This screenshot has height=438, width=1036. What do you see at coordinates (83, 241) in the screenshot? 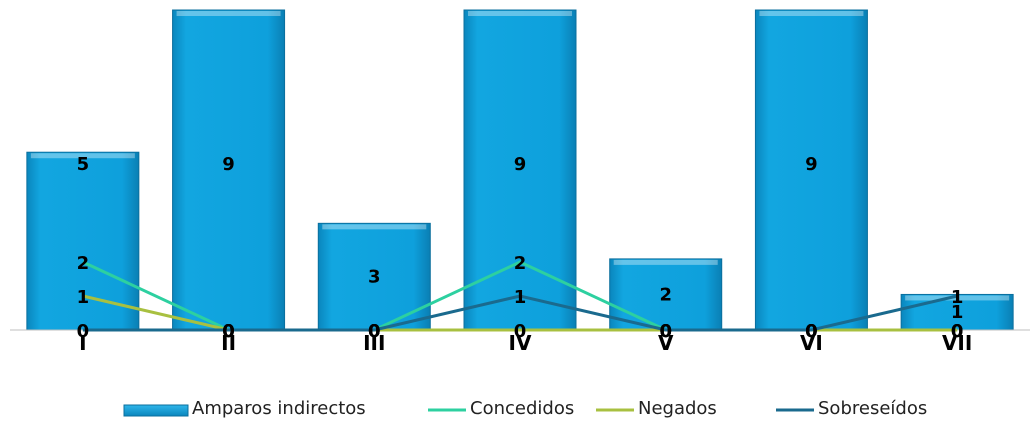
I see `bar-I` at bounding box center [83, 241].